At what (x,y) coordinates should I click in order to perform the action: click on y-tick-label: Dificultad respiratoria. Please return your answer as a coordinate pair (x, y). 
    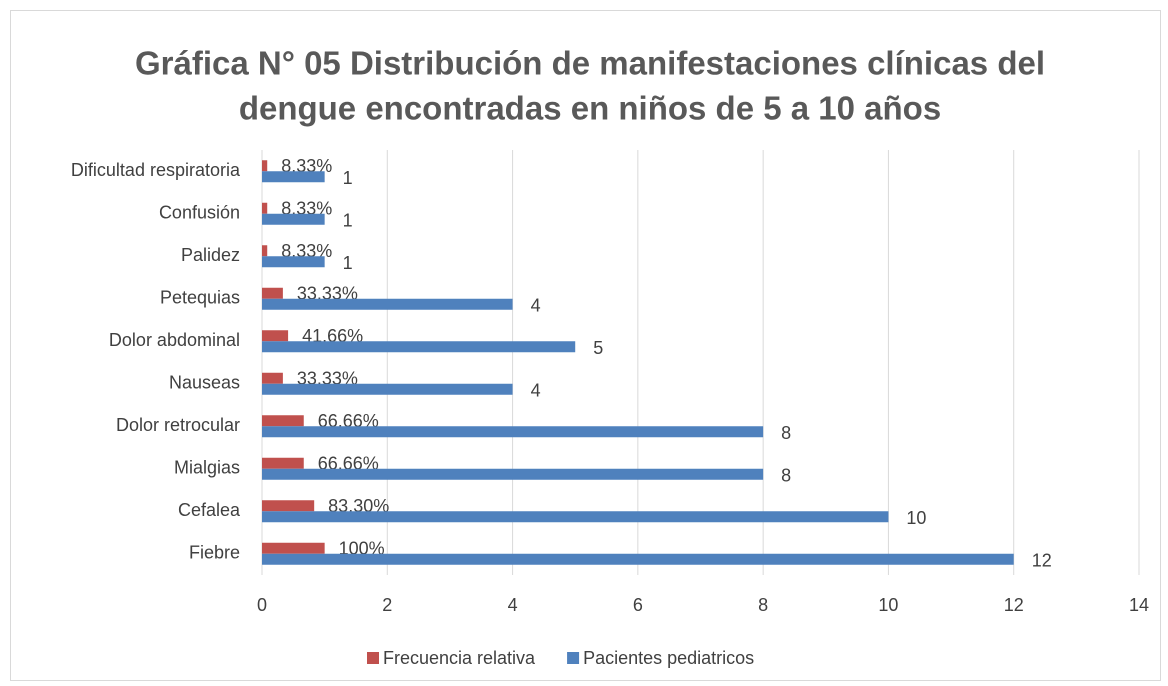
    Looking at the image, I should click on (156, 170).